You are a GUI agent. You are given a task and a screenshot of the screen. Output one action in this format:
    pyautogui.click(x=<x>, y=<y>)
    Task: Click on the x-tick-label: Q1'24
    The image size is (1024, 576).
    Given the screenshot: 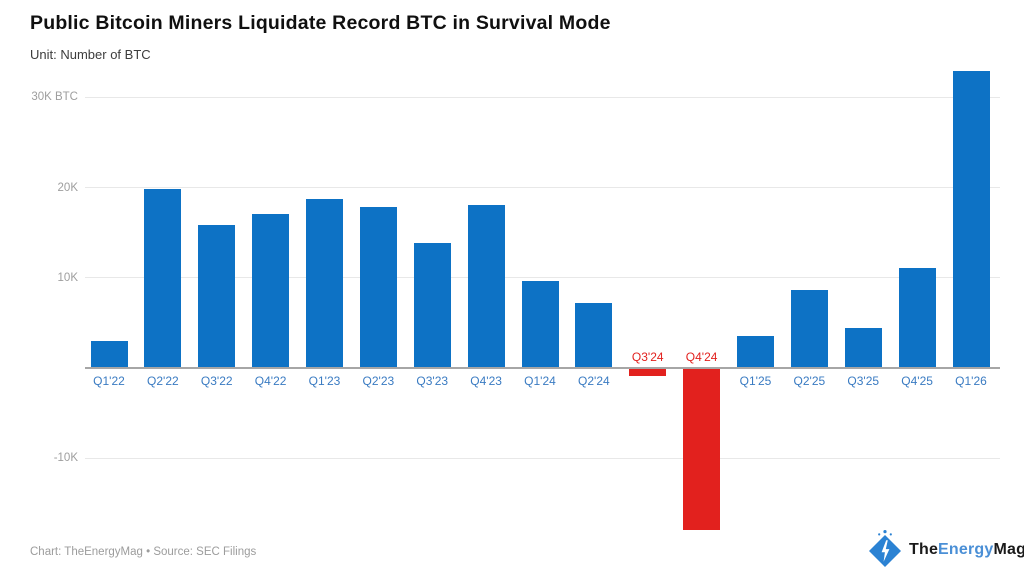 What is the action you would take?
    pyautogui.click(x=540, y=381)
    